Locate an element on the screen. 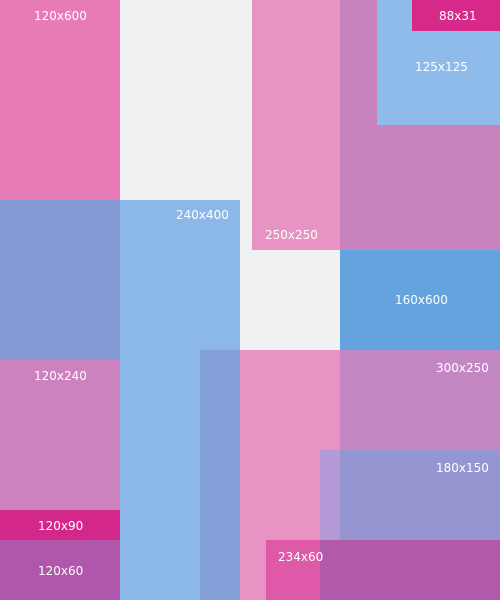  block-label: 120x600 is located at coordinates (60, 16).